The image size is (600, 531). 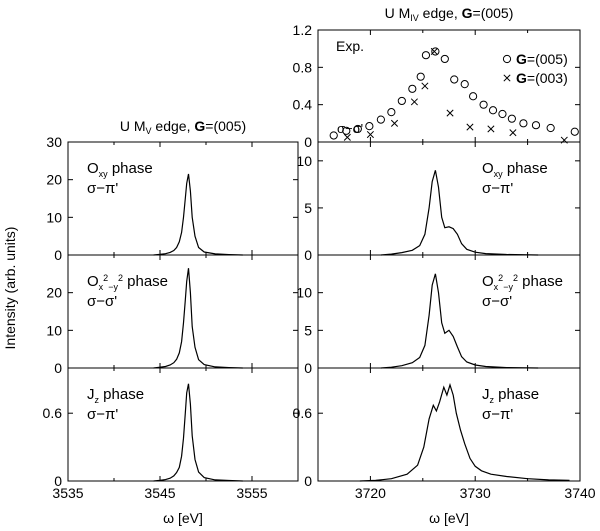 I want to click on x-tick-label: 3545, so click(x=159, y=493).